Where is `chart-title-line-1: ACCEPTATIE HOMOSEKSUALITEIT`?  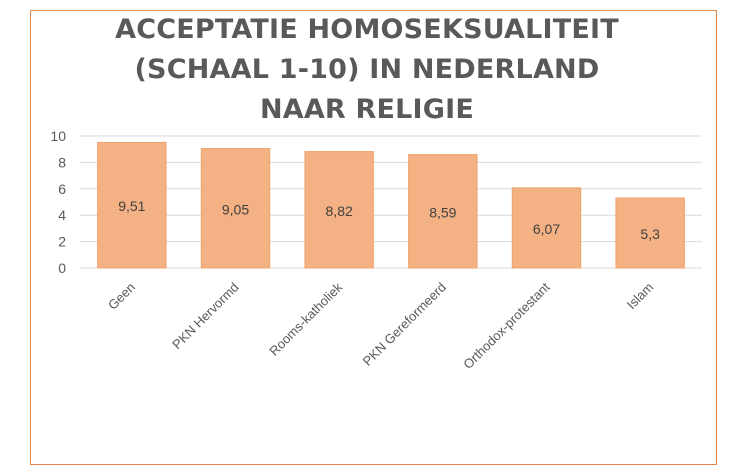
chart-title-line-1: ACCEPTATIE HOMOSEKSUALITEIT is located at coordinates (367, 29).